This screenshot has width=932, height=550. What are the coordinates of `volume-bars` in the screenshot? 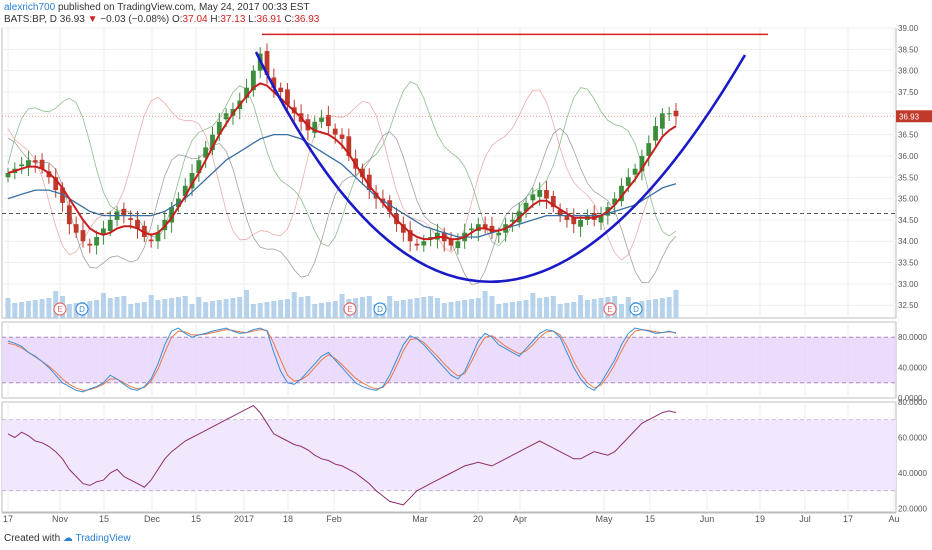 It's located at (342, 304).